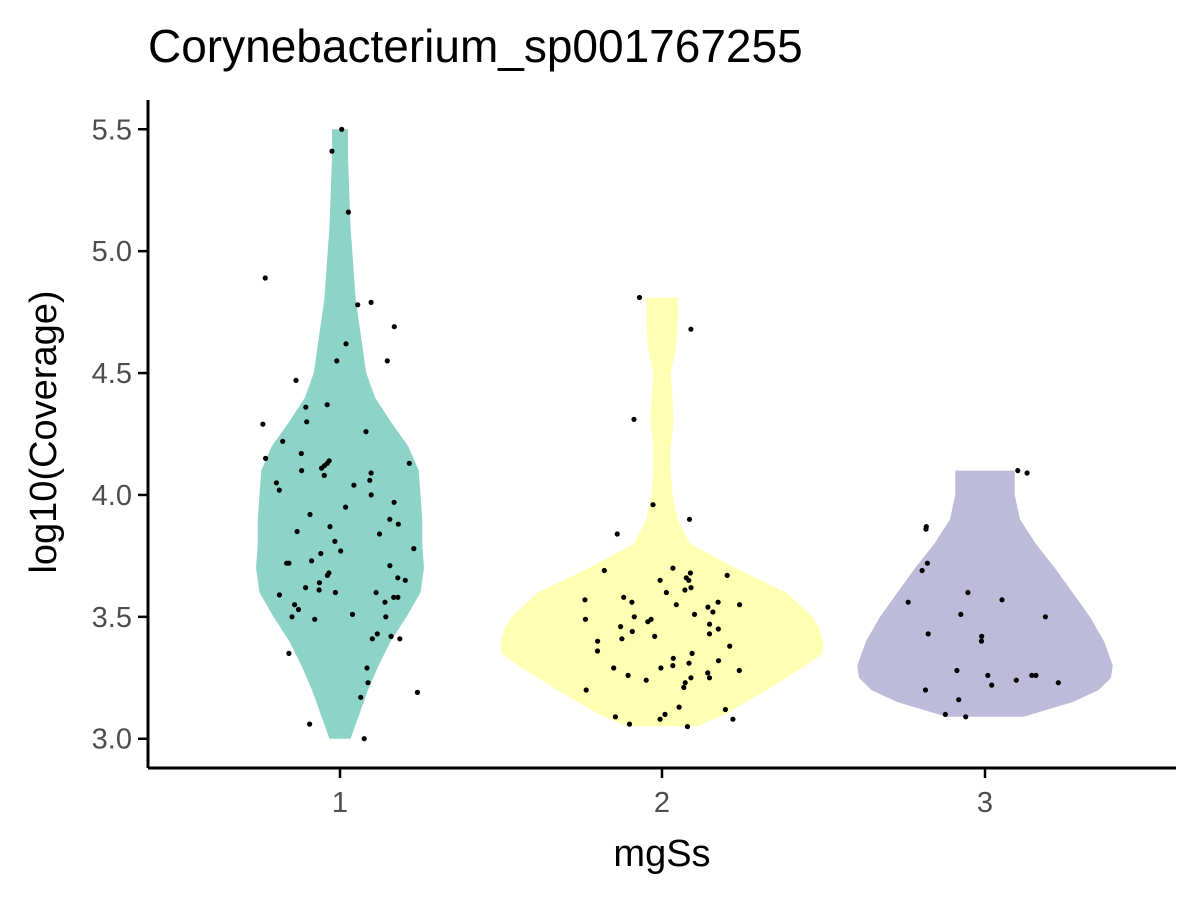  What do you see at coordinates (112, 740) in the screenshot?
I see `y-tick-label: 3.0` at bounding box center [112, 740].